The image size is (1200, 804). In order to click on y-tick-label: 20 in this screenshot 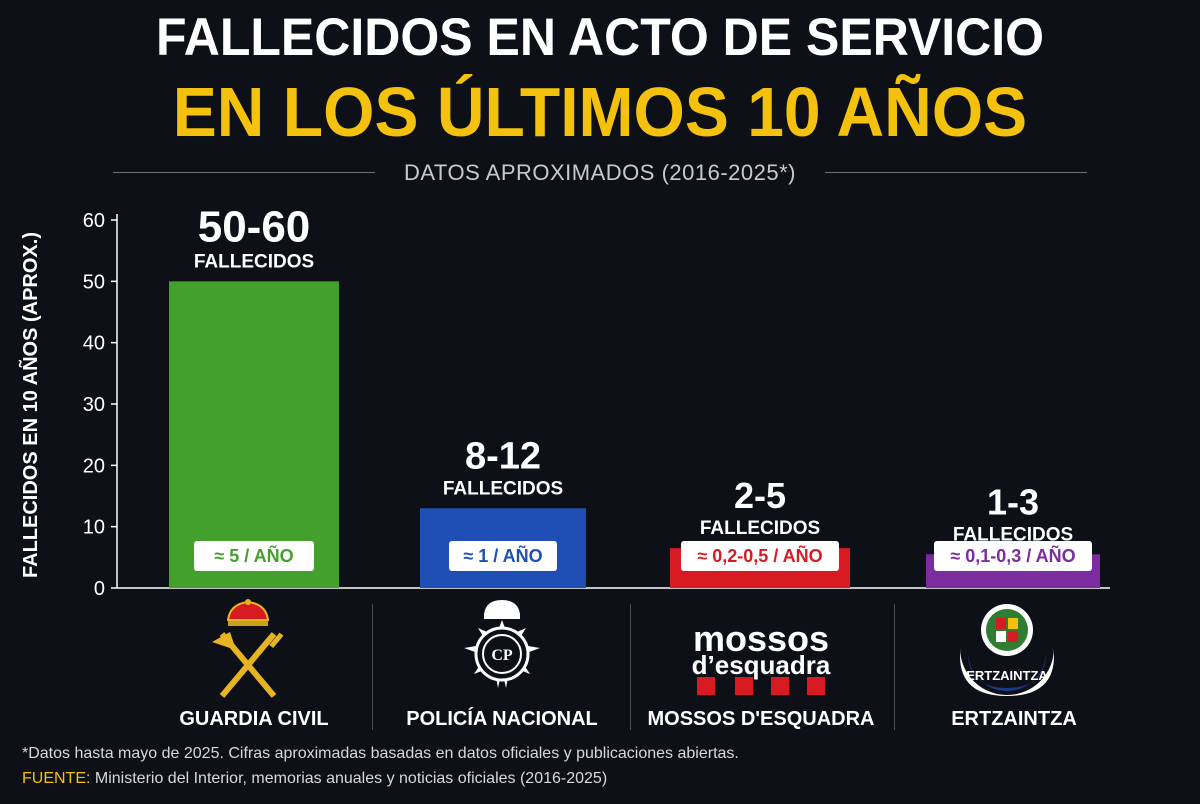, I will do `click(94, 466)`.